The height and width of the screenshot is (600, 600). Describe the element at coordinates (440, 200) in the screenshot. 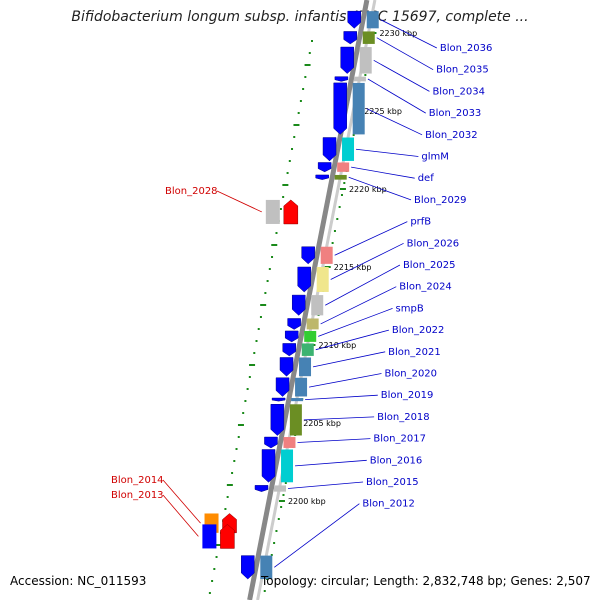

I see `gene-label-blon-2029: Blon_2029` at that location.